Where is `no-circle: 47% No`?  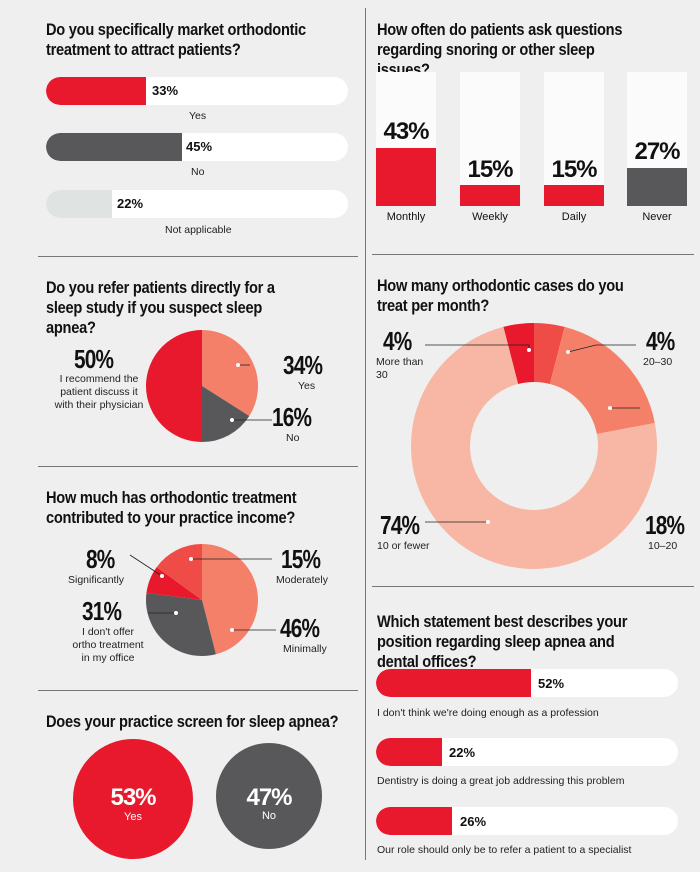
no-circle: 47% No is located at coordinates (269, 796).